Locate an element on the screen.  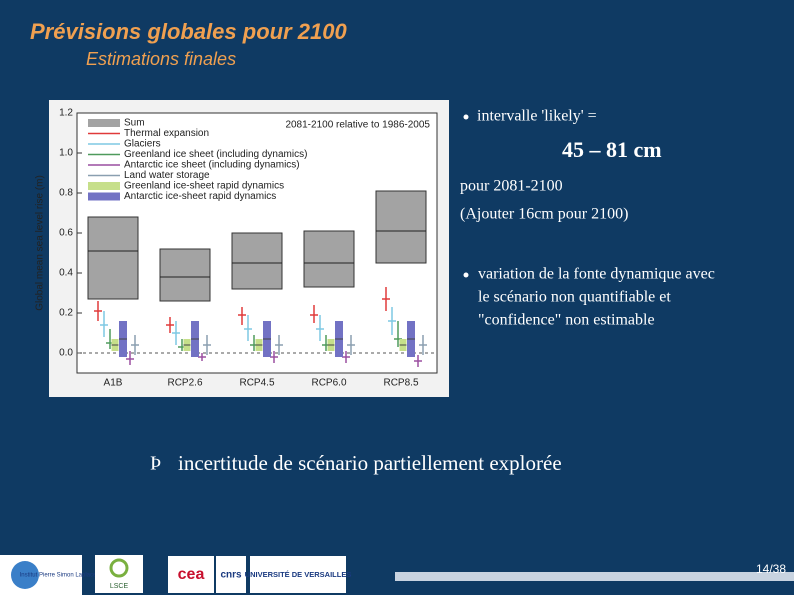
x-tick-label: RCP6.0 is located at coordinates (328, 383).